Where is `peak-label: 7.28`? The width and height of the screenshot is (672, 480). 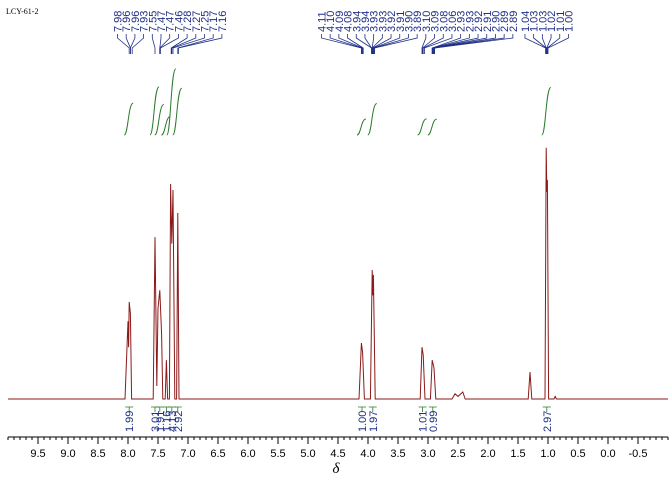 peak-label: 7.28 is located at coordinates (188, 21).